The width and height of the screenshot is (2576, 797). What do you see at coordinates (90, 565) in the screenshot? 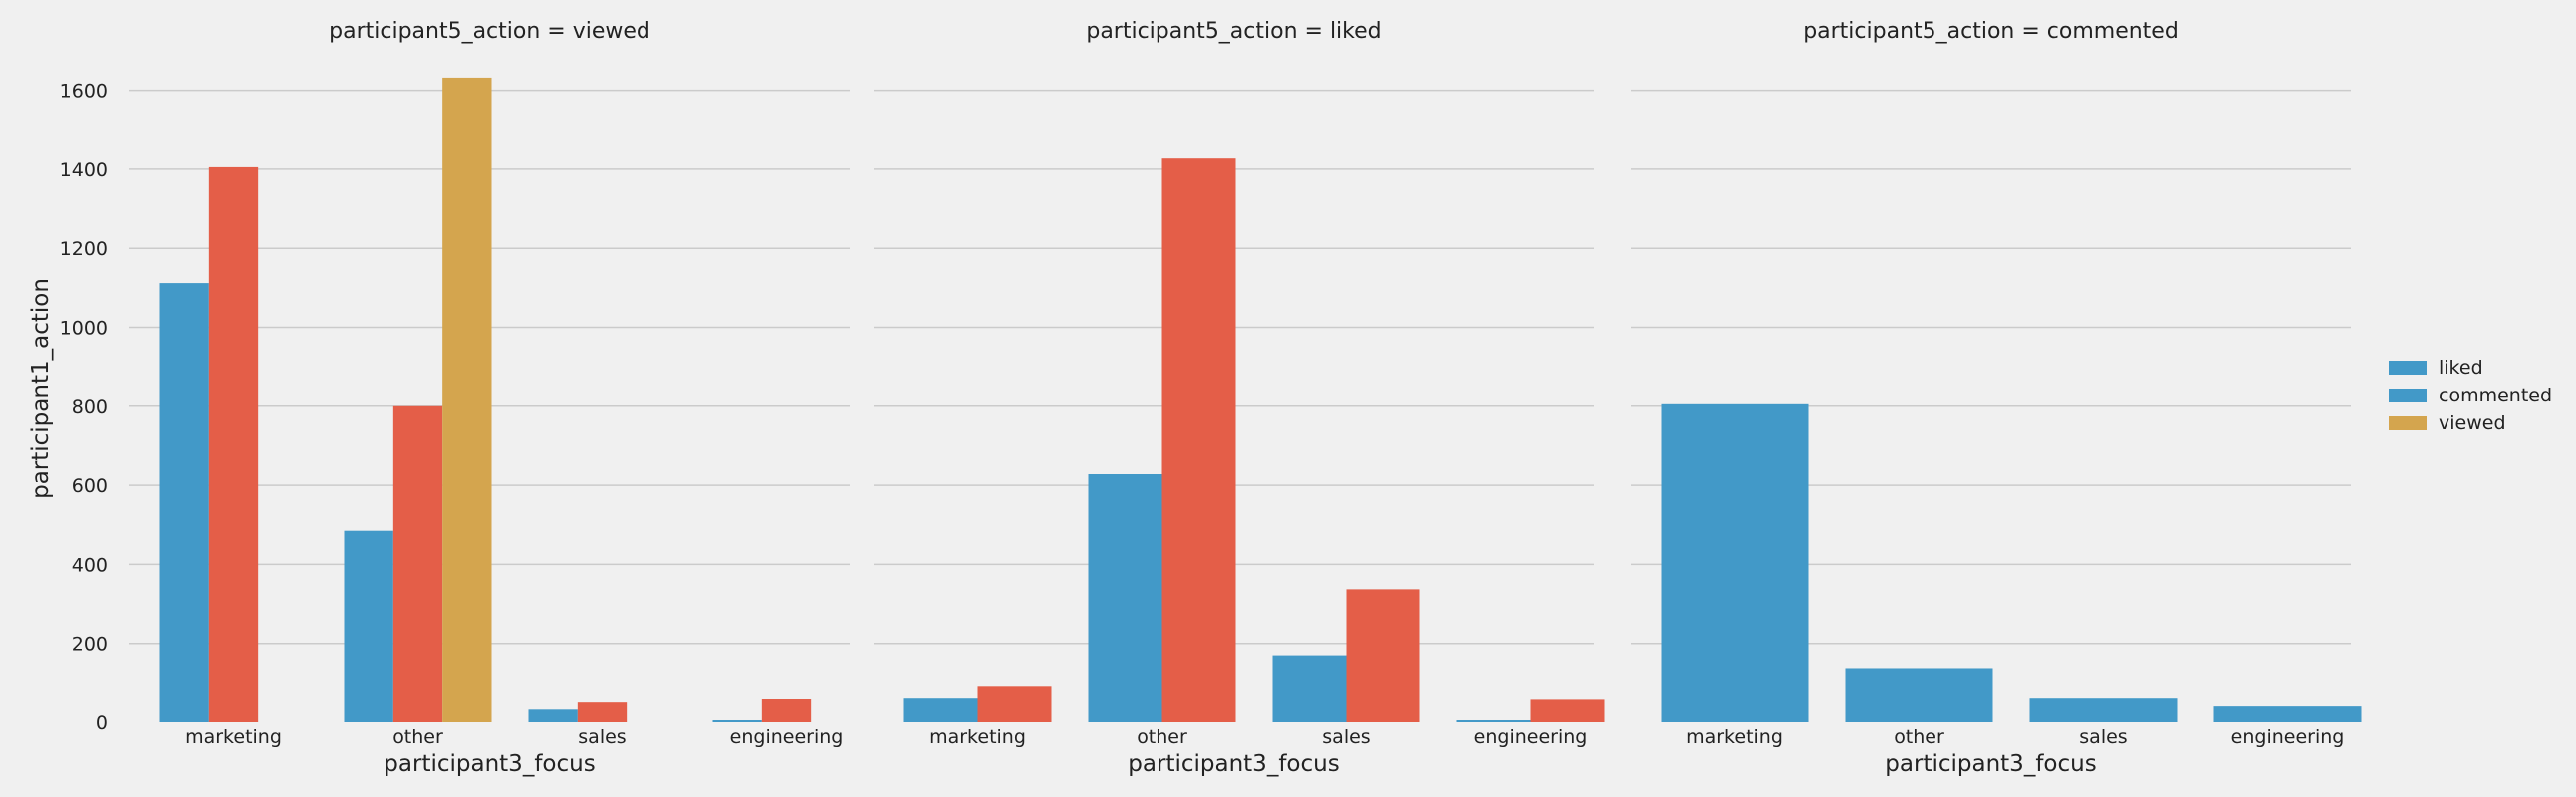
I see `y-tick-label: 400` at bounding box center [90, 565].